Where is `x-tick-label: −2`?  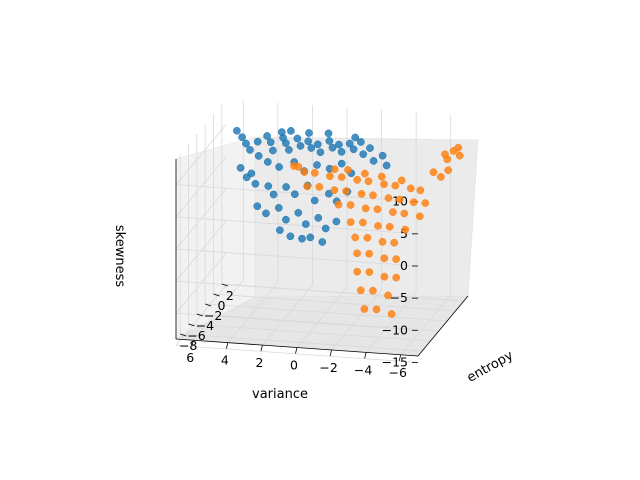 x-tick-label: −2 is located at coordinates (328, 367).